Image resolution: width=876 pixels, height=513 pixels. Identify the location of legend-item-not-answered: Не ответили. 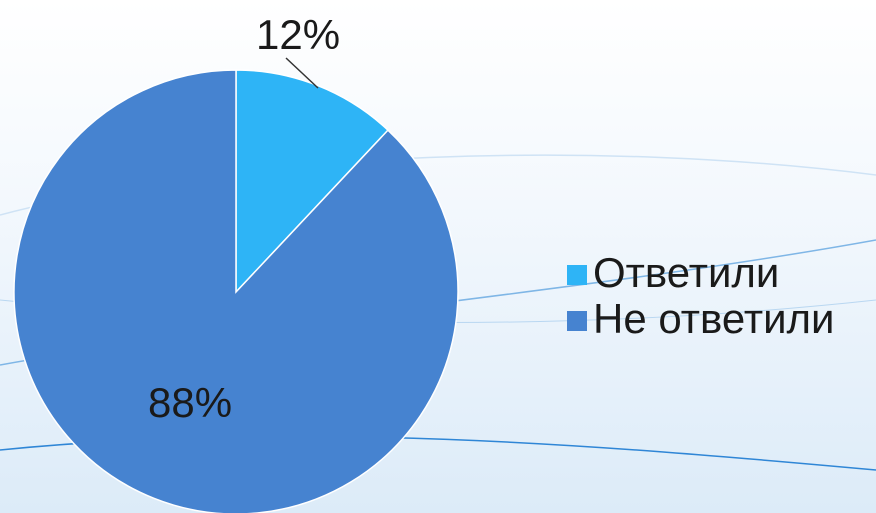
(701, 318).